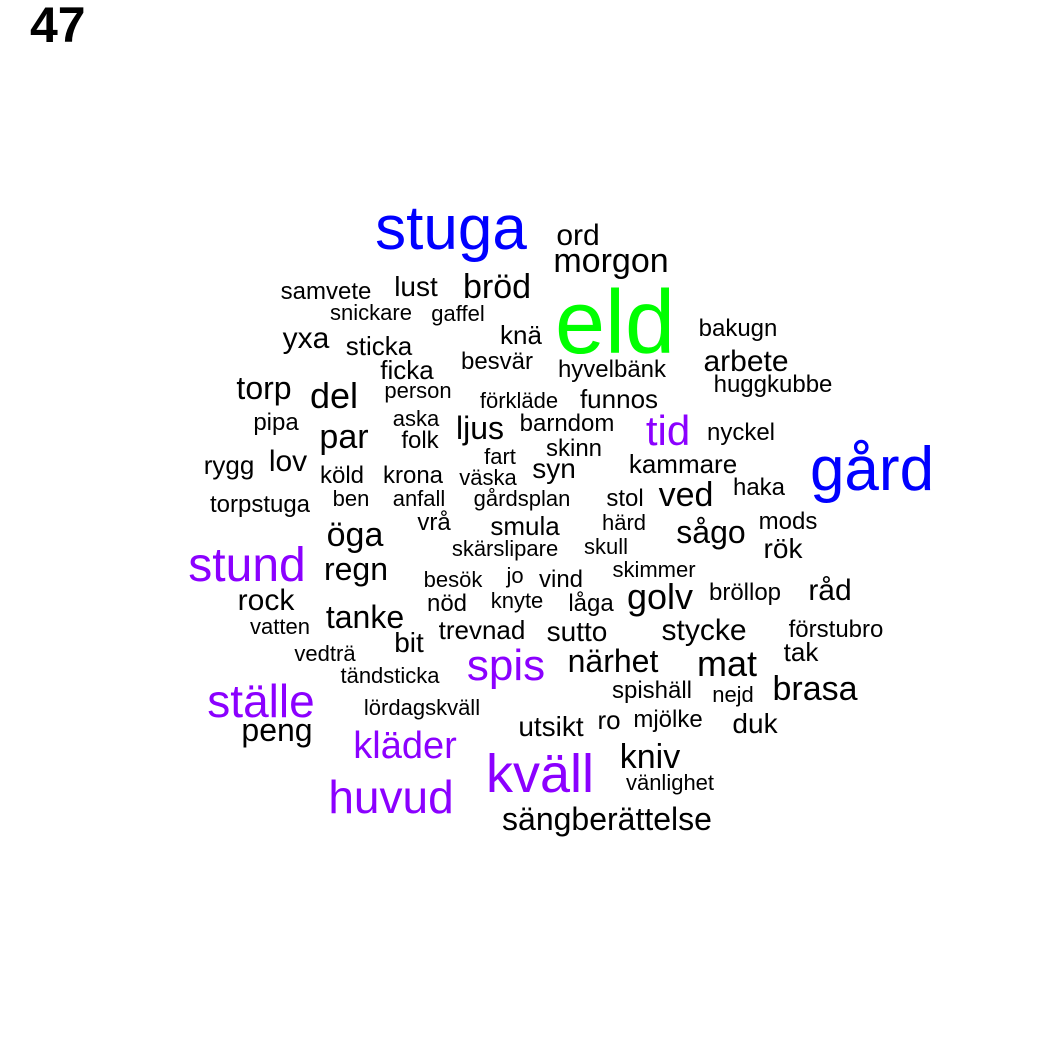 The image size is (1050, 1050). I want to click on word-12: morgon, so click(611, 261).